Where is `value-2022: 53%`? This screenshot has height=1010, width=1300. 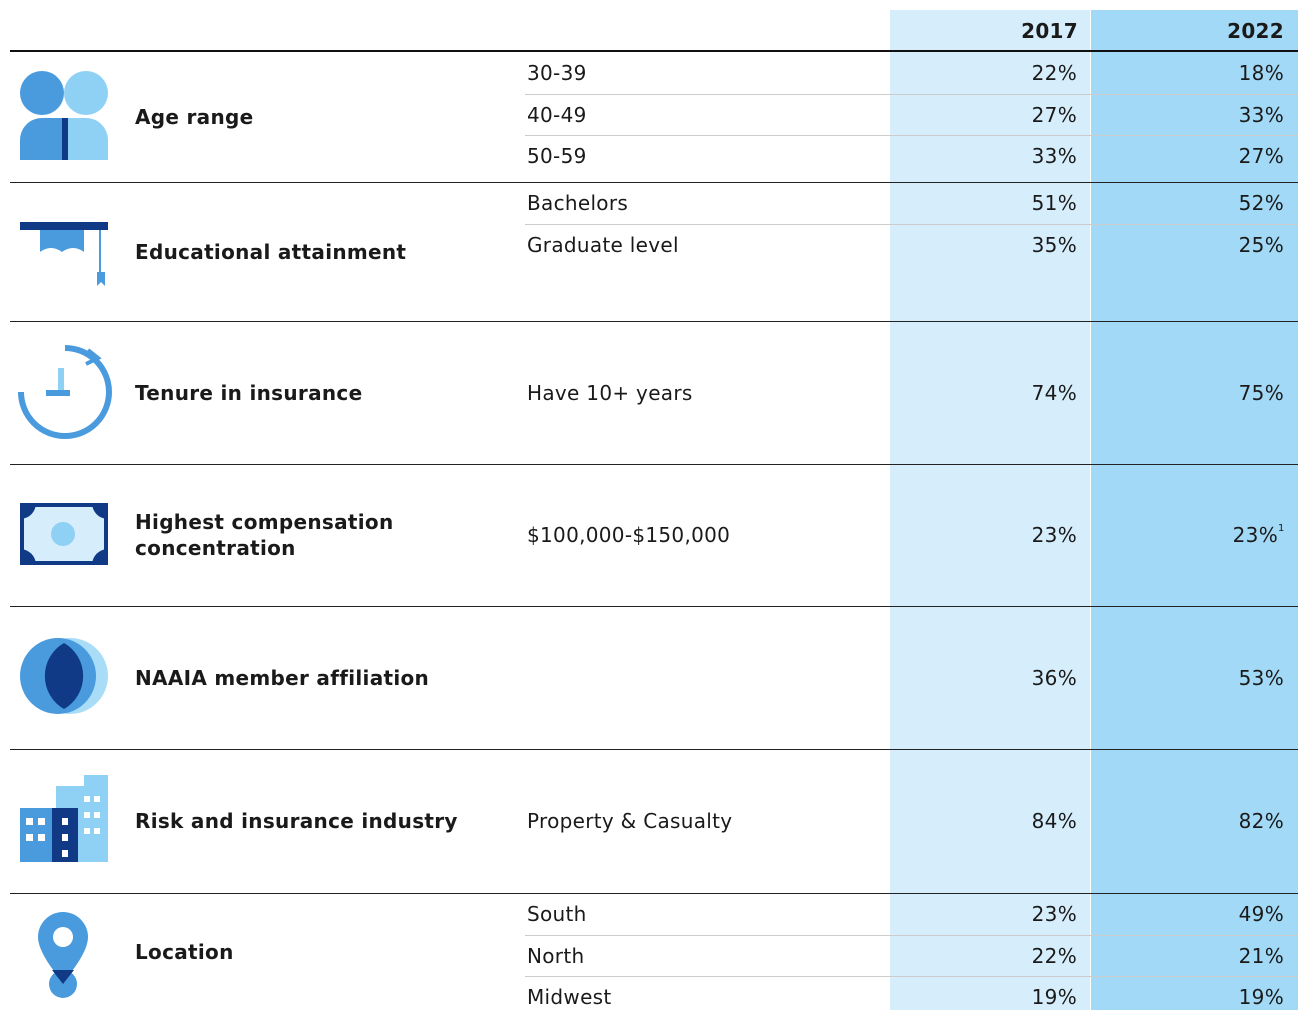 value-2022: 53% is located at coordinates (1261, 677).